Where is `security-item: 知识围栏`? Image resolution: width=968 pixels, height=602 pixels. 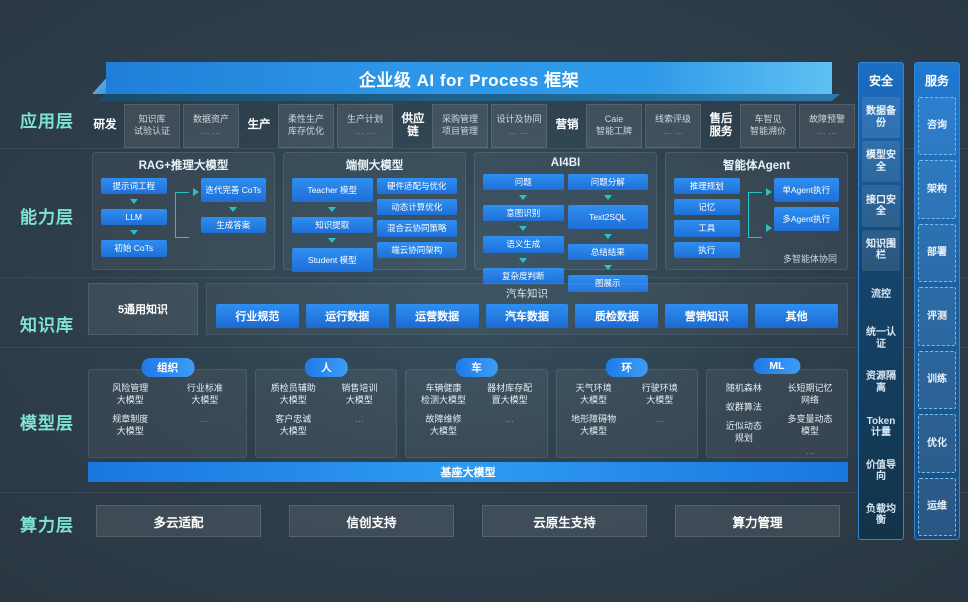 security-item: 知识围栏 is located at coordinates (881, 250).